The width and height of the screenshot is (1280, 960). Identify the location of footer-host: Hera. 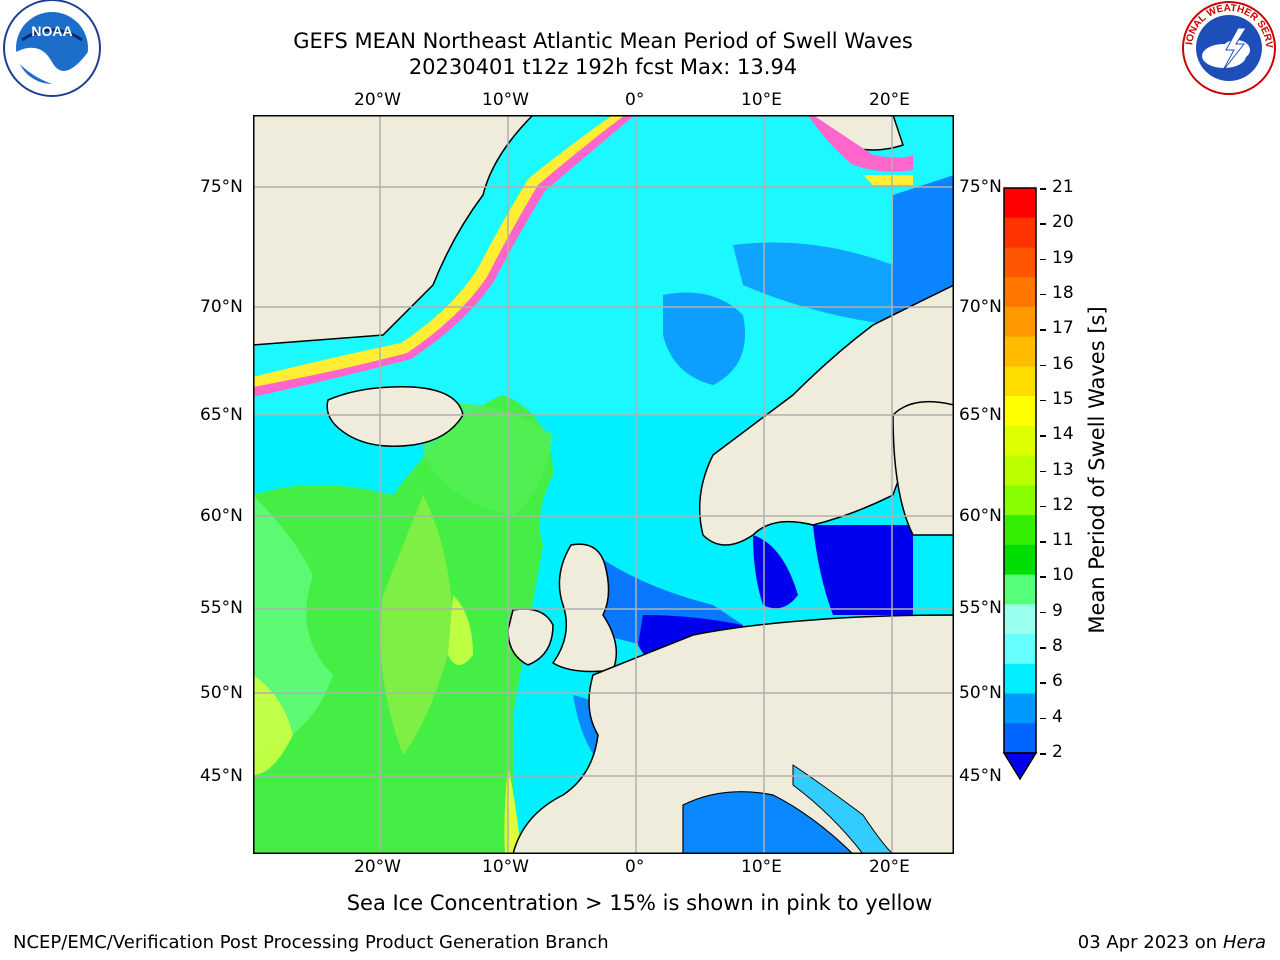
(1244, 942).